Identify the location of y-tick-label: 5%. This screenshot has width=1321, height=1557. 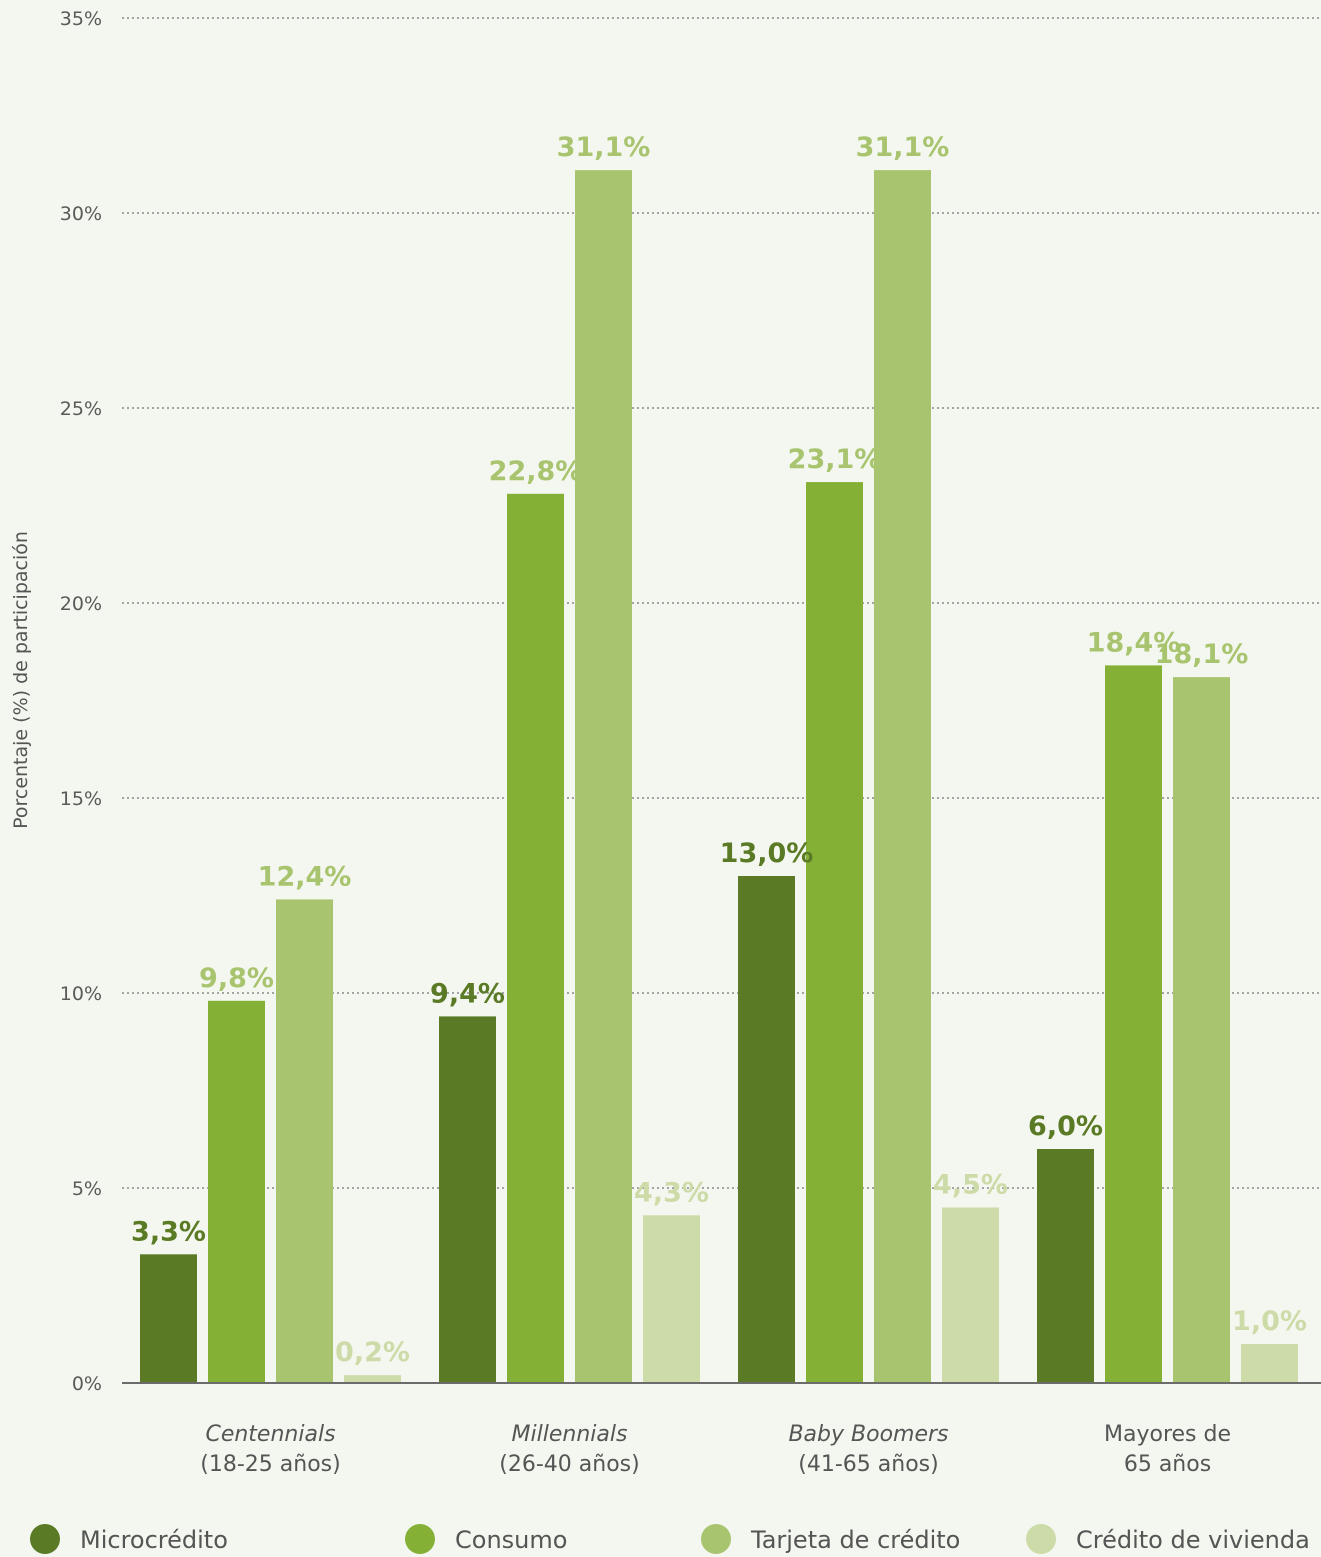
(87, 1189).